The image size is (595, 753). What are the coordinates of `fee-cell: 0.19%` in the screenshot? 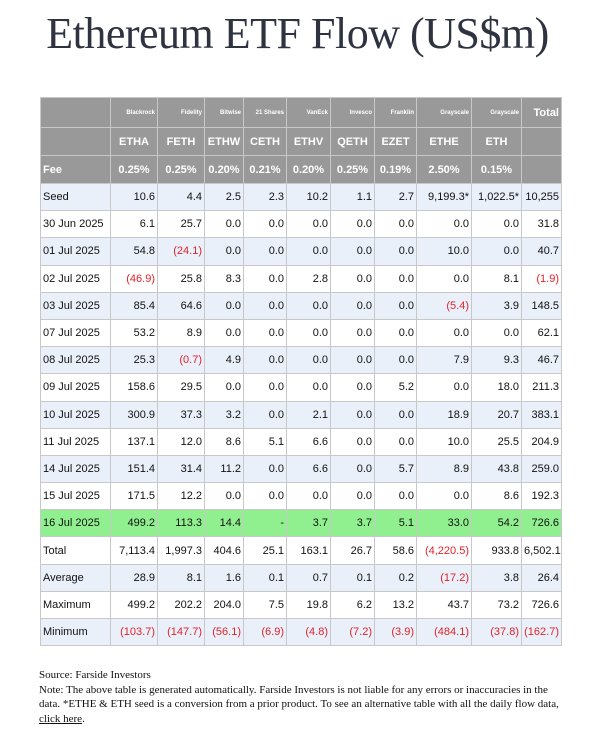 It's located at (395, 169).